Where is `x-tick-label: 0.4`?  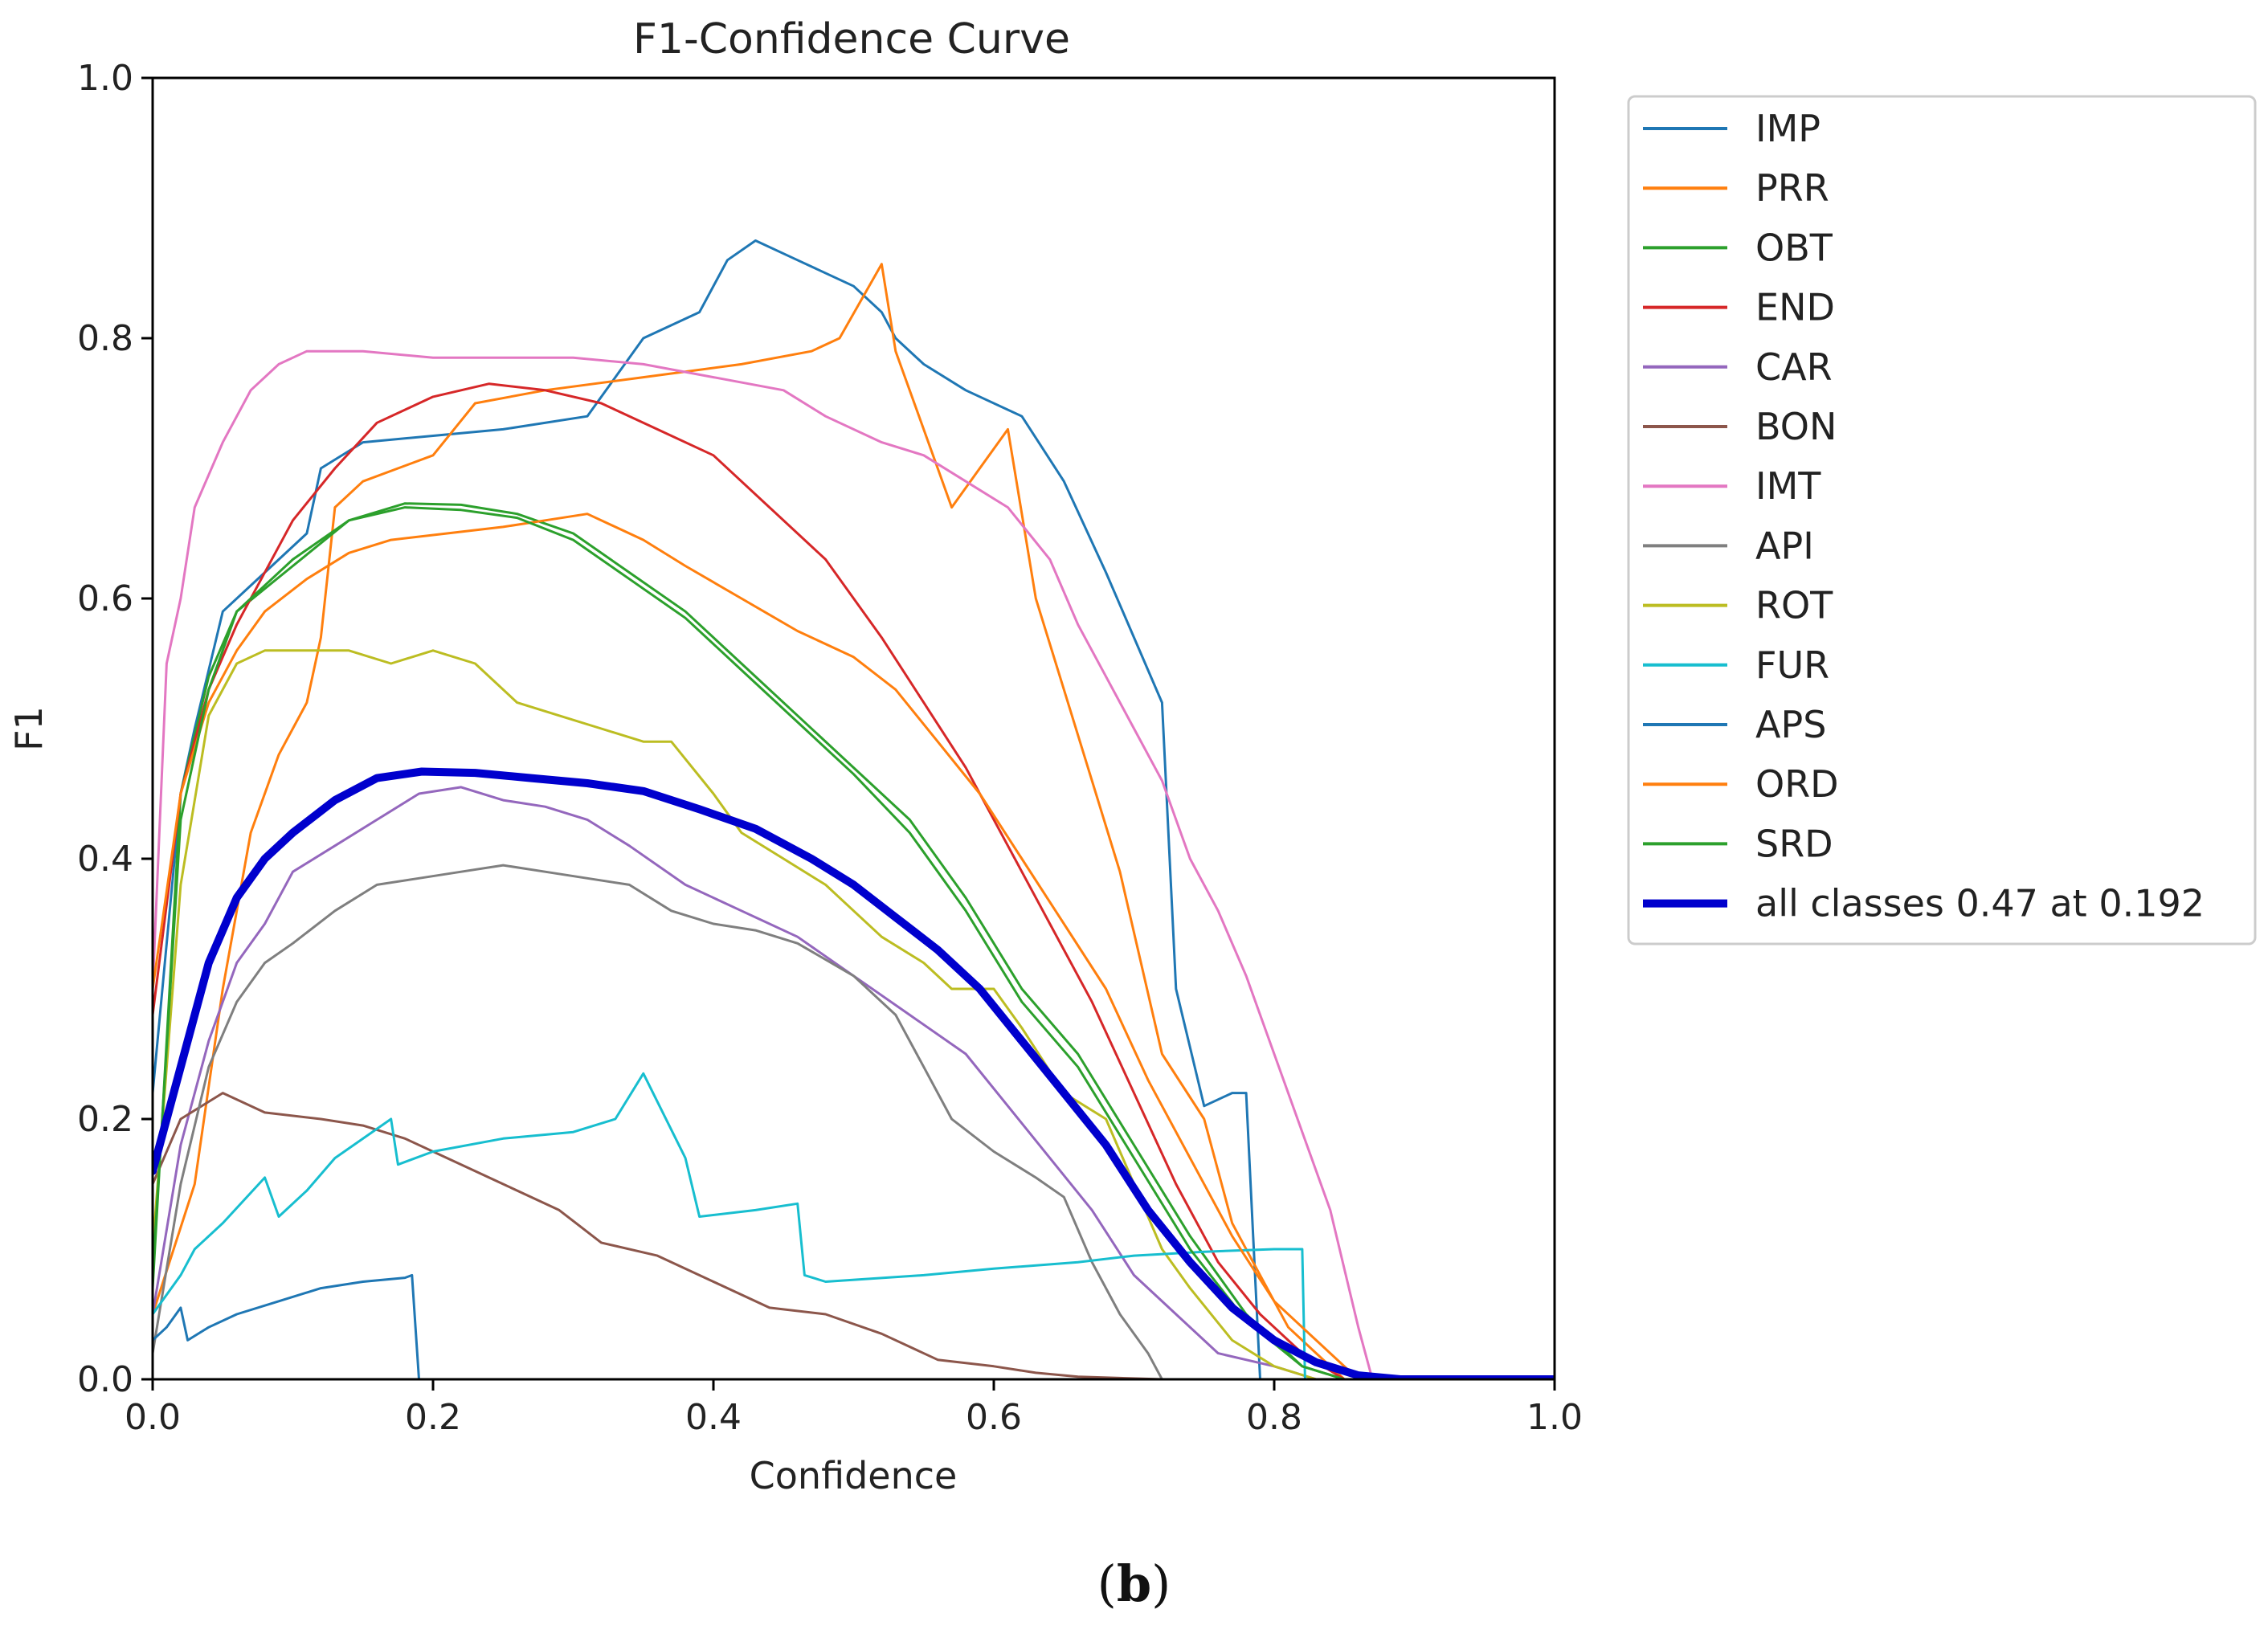 x-tick-label: 0.4 is located at coordinates (713, 1417).